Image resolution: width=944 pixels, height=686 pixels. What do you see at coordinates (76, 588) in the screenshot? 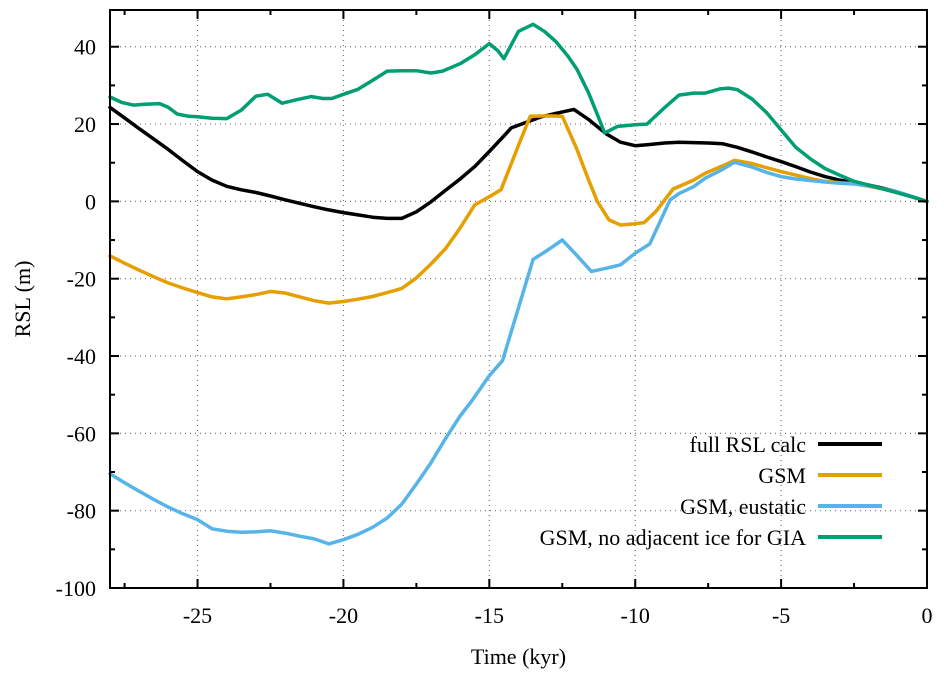
I see `y-tick-label: -100` at bounding box center [76, 588].